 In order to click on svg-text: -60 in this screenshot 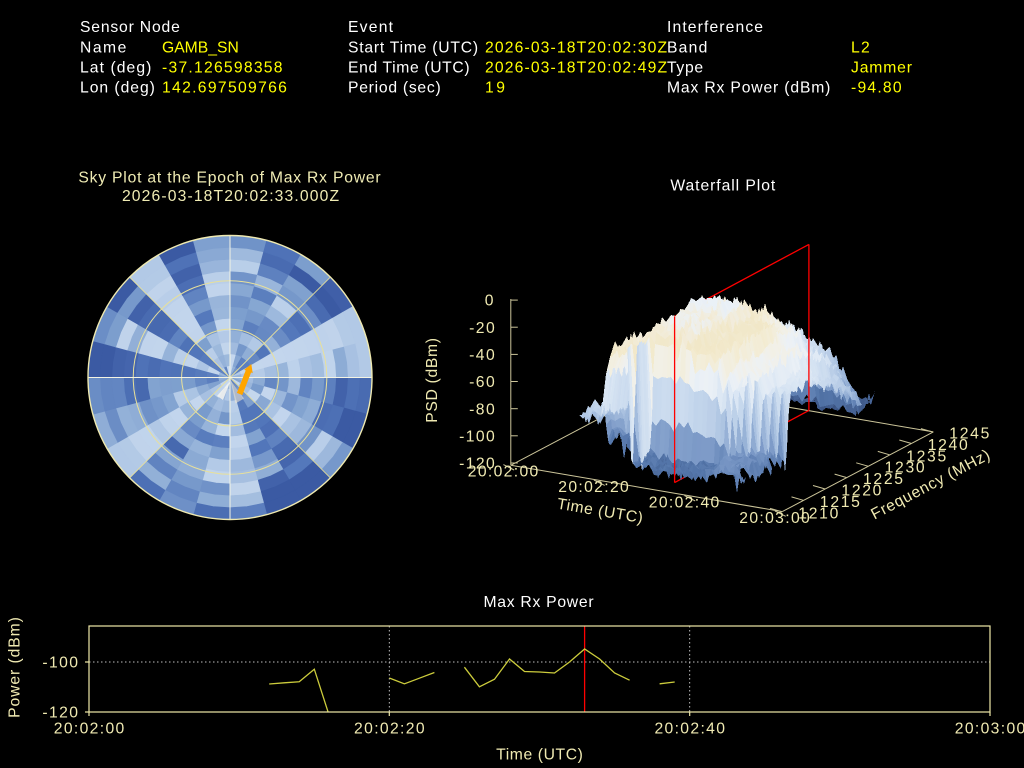, I will do `click(482, 382)`.